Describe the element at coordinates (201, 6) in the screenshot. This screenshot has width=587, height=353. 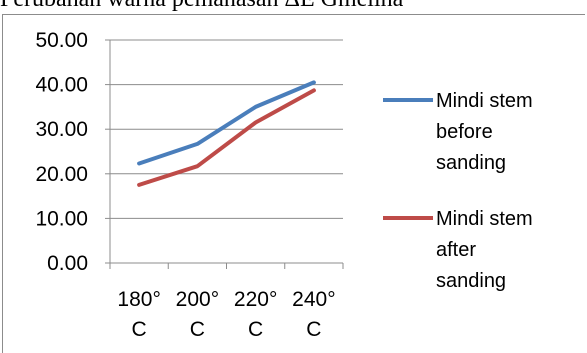
I see `header-fragment: Perubahan warna pemanasan ΔE Gmelina` at that location.